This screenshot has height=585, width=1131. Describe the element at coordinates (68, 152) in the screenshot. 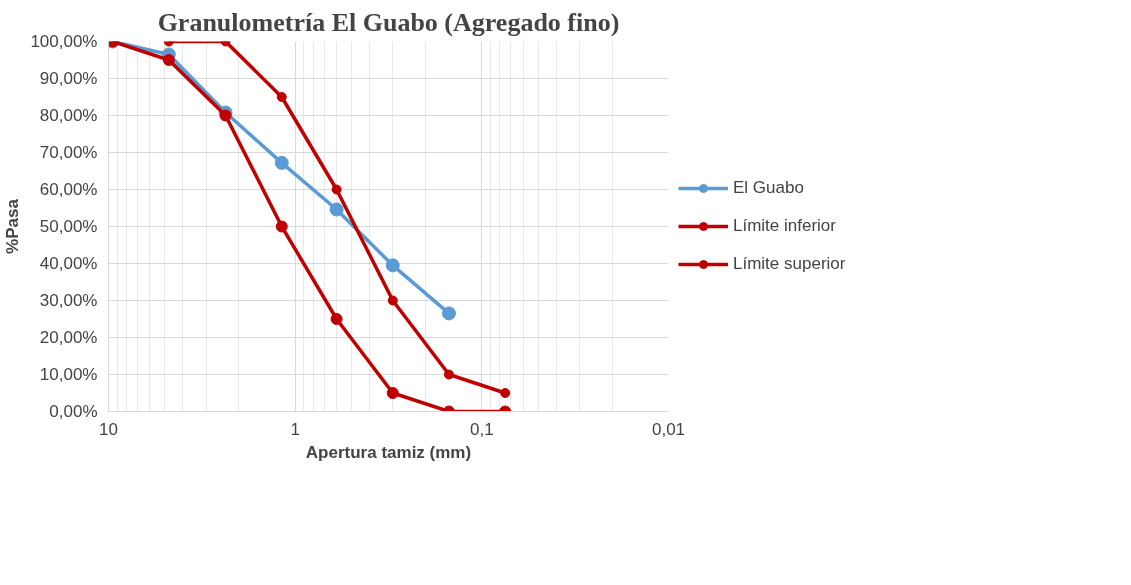

I see `y-tick-label: 70,00%` at that location.